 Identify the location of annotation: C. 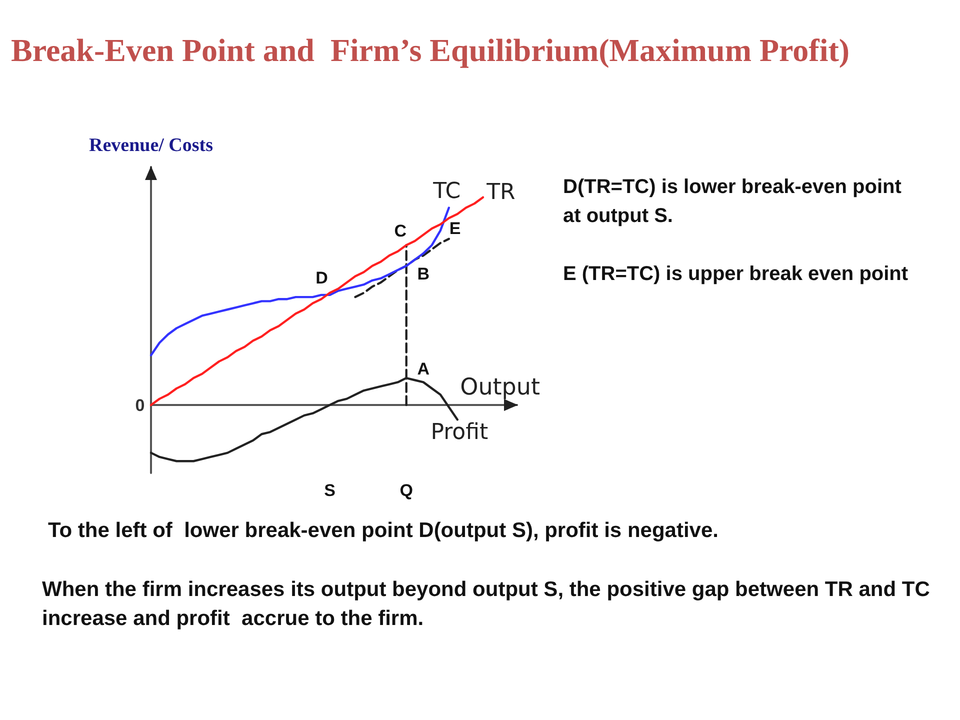
(400, 231).